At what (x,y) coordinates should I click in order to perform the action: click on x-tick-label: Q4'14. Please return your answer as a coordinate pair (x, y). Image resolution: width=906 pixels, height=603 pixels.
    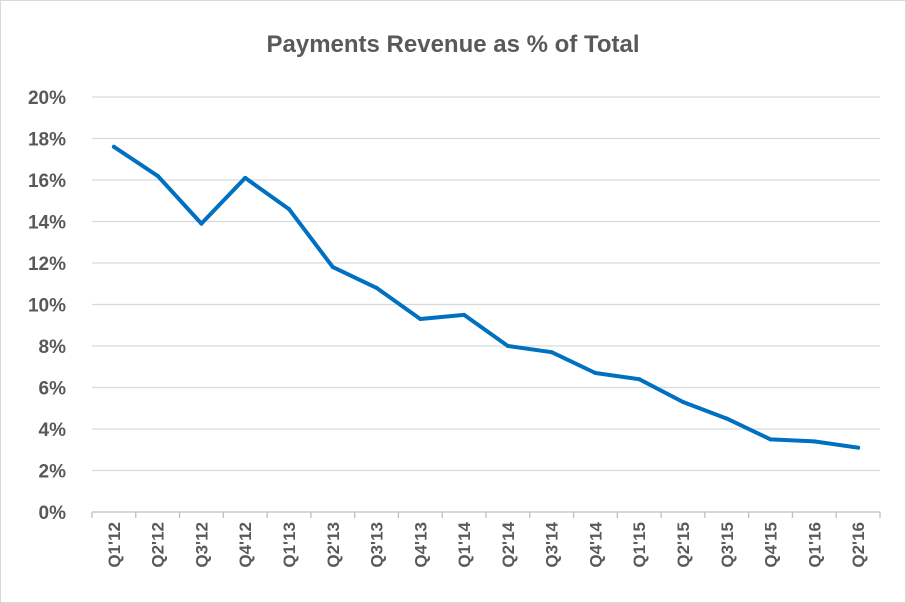
    Looking at the image, I should click on (595, 544).